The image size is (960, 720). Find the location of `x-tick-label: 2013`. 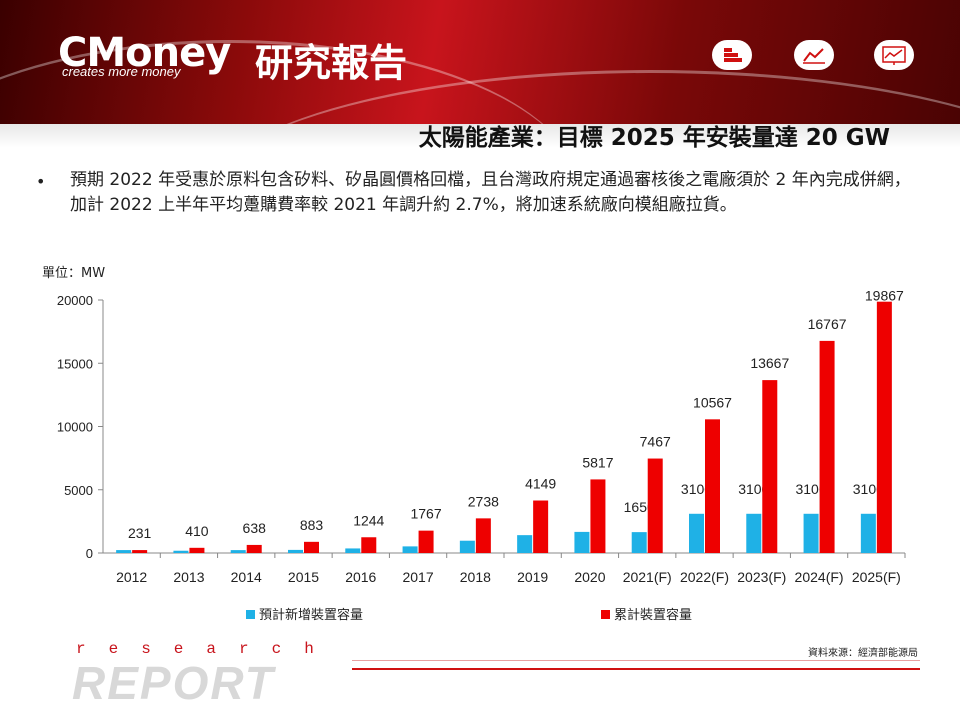

x-tick-label: 2013 is located at coordinates (188, 577).